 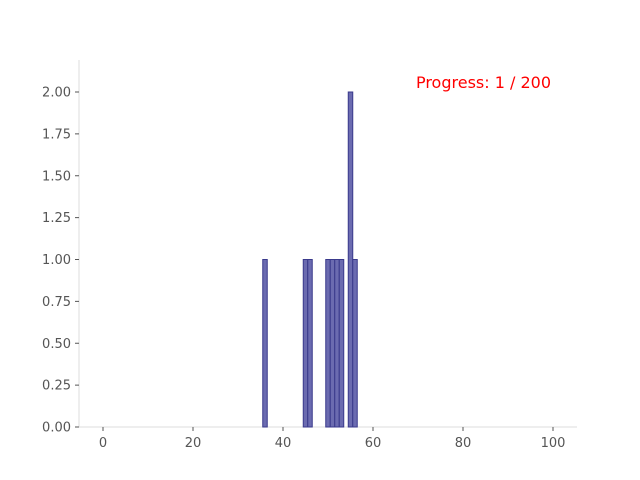 What do you see at coordinates (553, 443) in the screenshot?
I see `x-tick-label: 100` at bounding box center [553, 443].